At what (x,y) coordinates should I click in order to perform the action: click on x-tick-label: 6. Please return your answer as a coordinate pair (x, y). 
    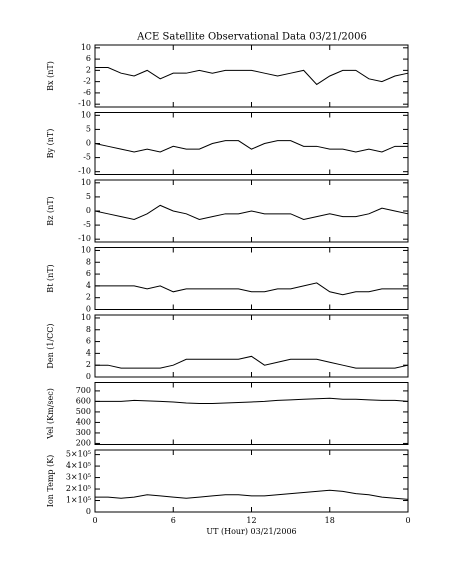
    Looking at the image, I should click on (173, 520).